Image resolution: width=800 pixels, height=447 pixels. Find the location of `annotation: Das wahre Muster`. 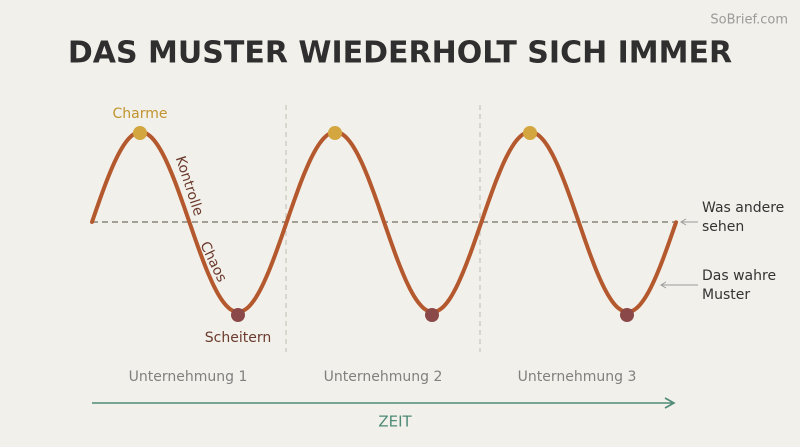

annotation: Das wahre Muster is located at coordinates (718, 285).